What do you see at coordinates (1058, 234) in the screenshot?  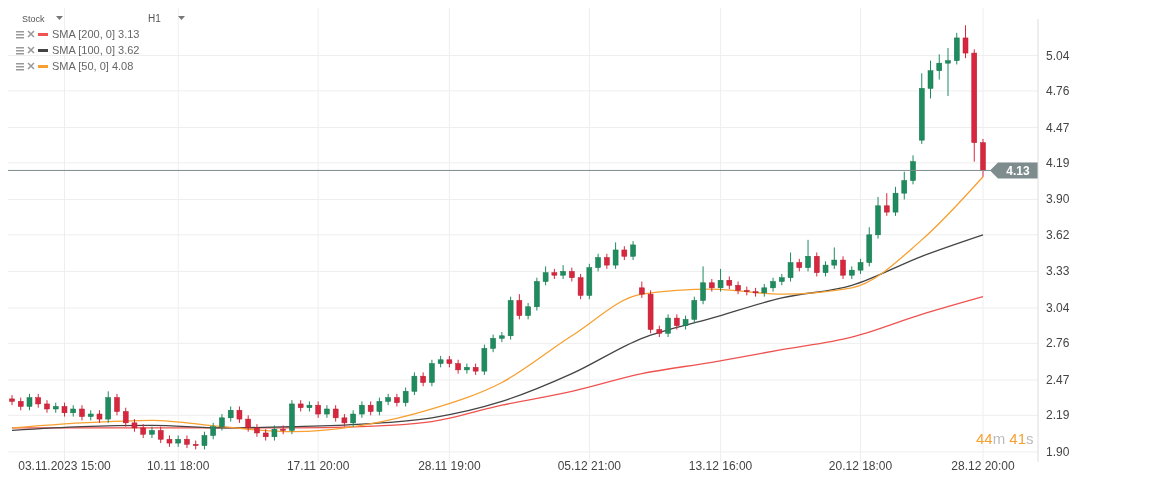 I see `y-tick-label: 3.62` at bounding box center [1058, 234].